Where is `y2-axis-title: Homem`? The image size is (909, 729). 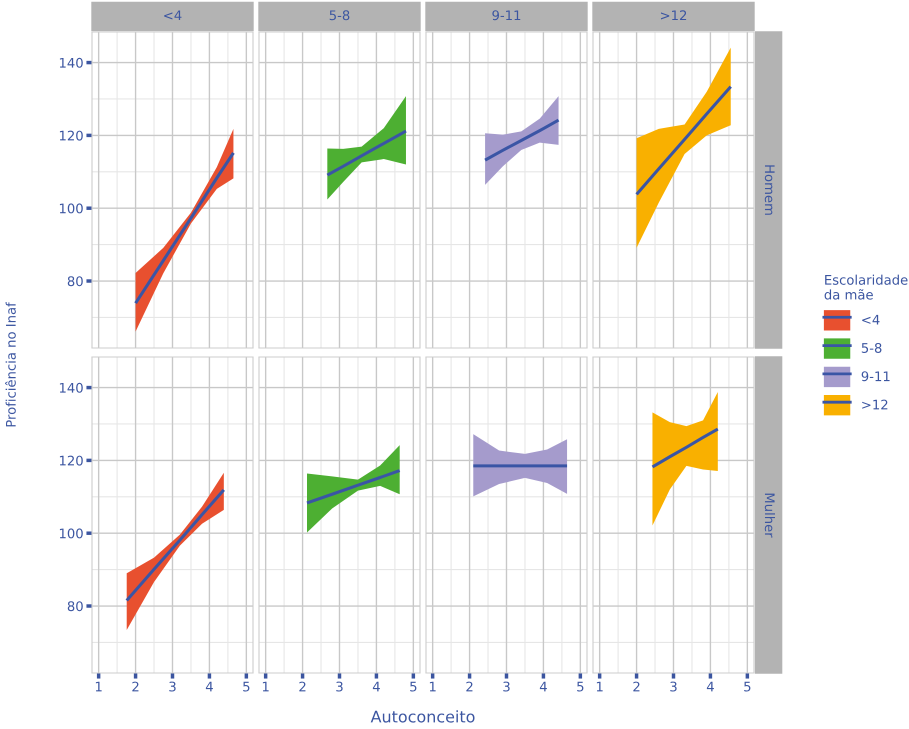 y2-axis-title: Homem is located at coordinates (769, 190).